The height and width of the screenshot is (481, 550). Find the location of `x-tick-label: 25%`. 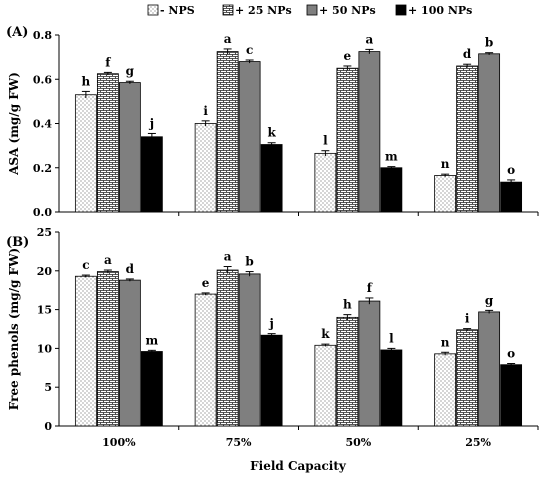

x-tick-label: 25% is located at coordinates (478, 442).